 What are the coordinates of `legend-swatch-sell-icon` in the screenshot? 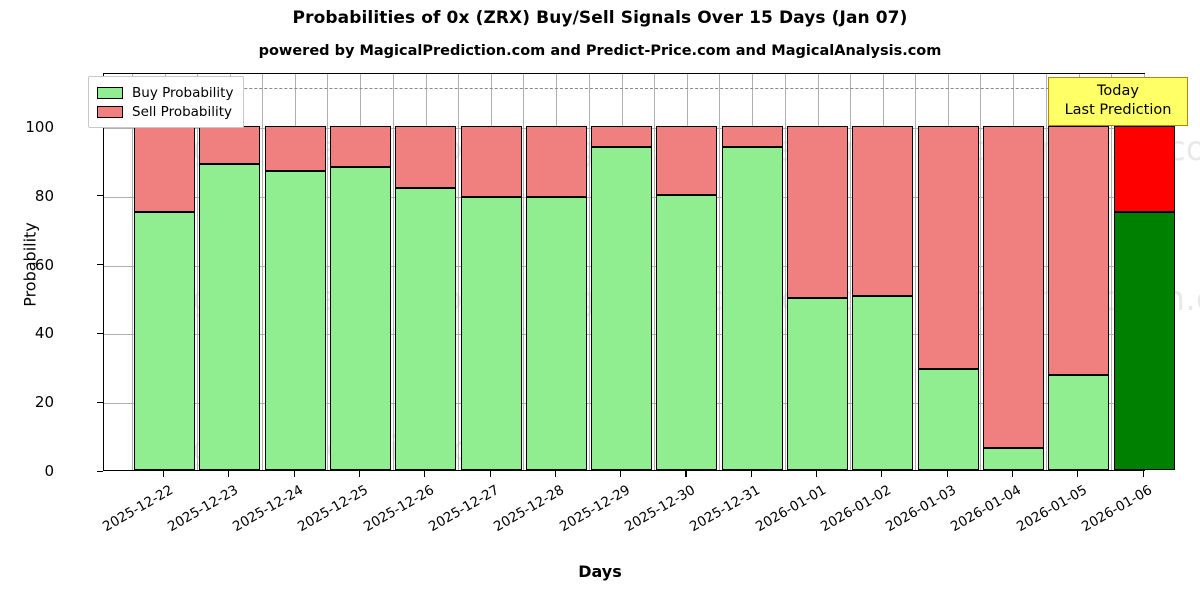 It's located at (110, 111).